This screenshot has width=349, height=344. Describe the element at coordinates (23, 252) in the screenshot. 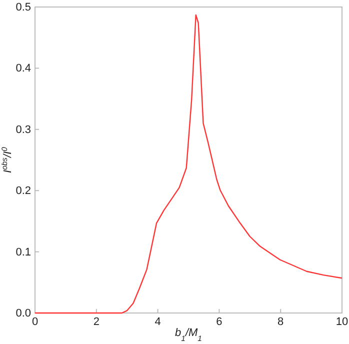

I see `y-tick-label: 0.1` at that location.